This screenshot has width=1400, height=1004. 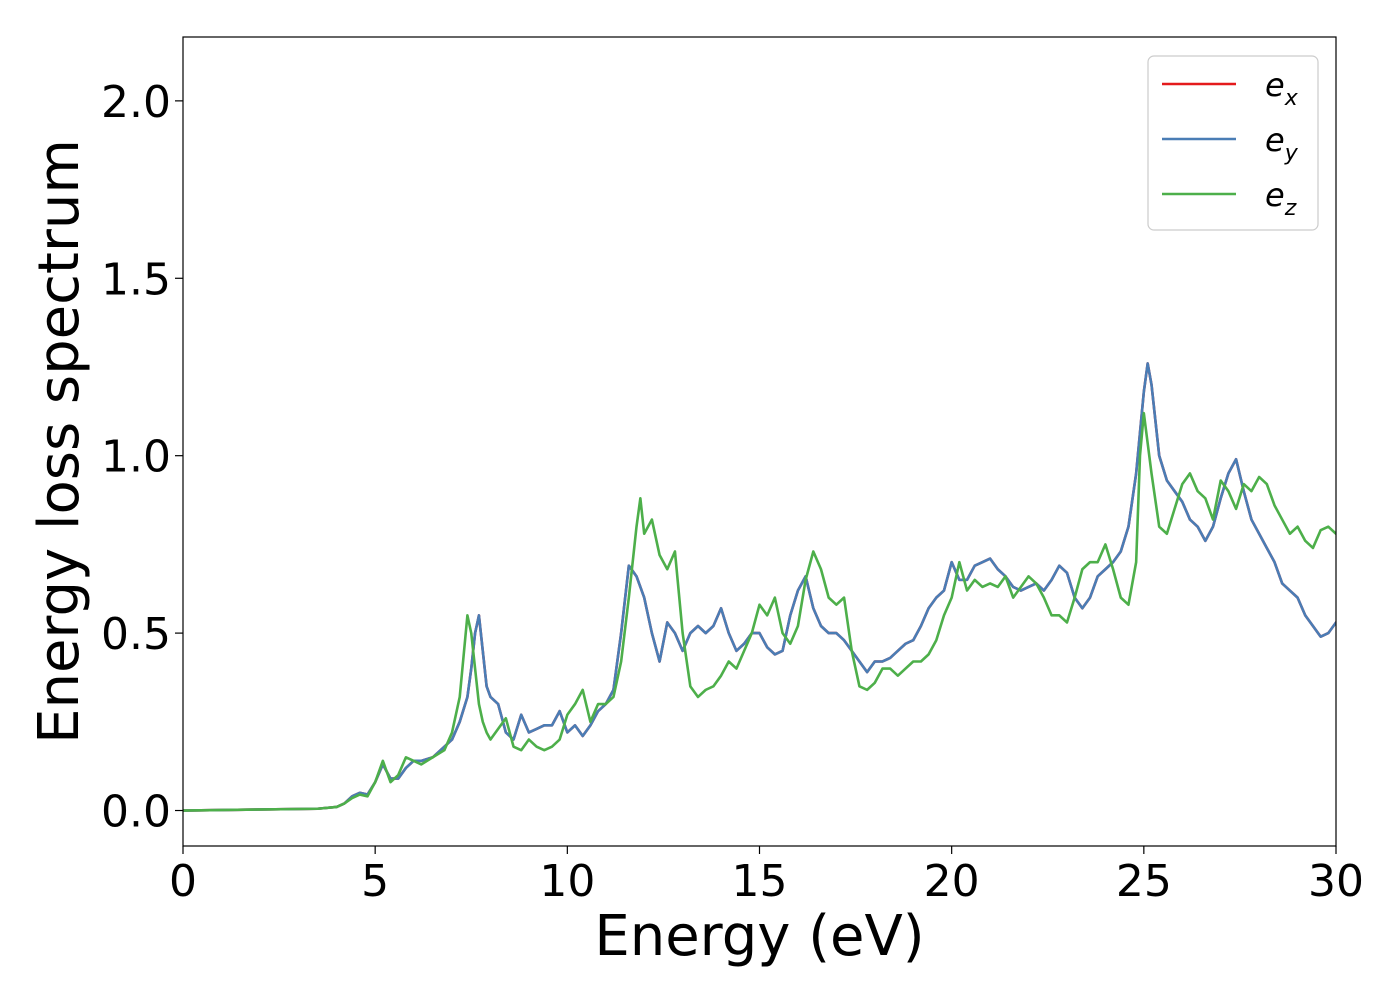 I want to click on legend-label-subscript: y, so click(x=1291, y=153).